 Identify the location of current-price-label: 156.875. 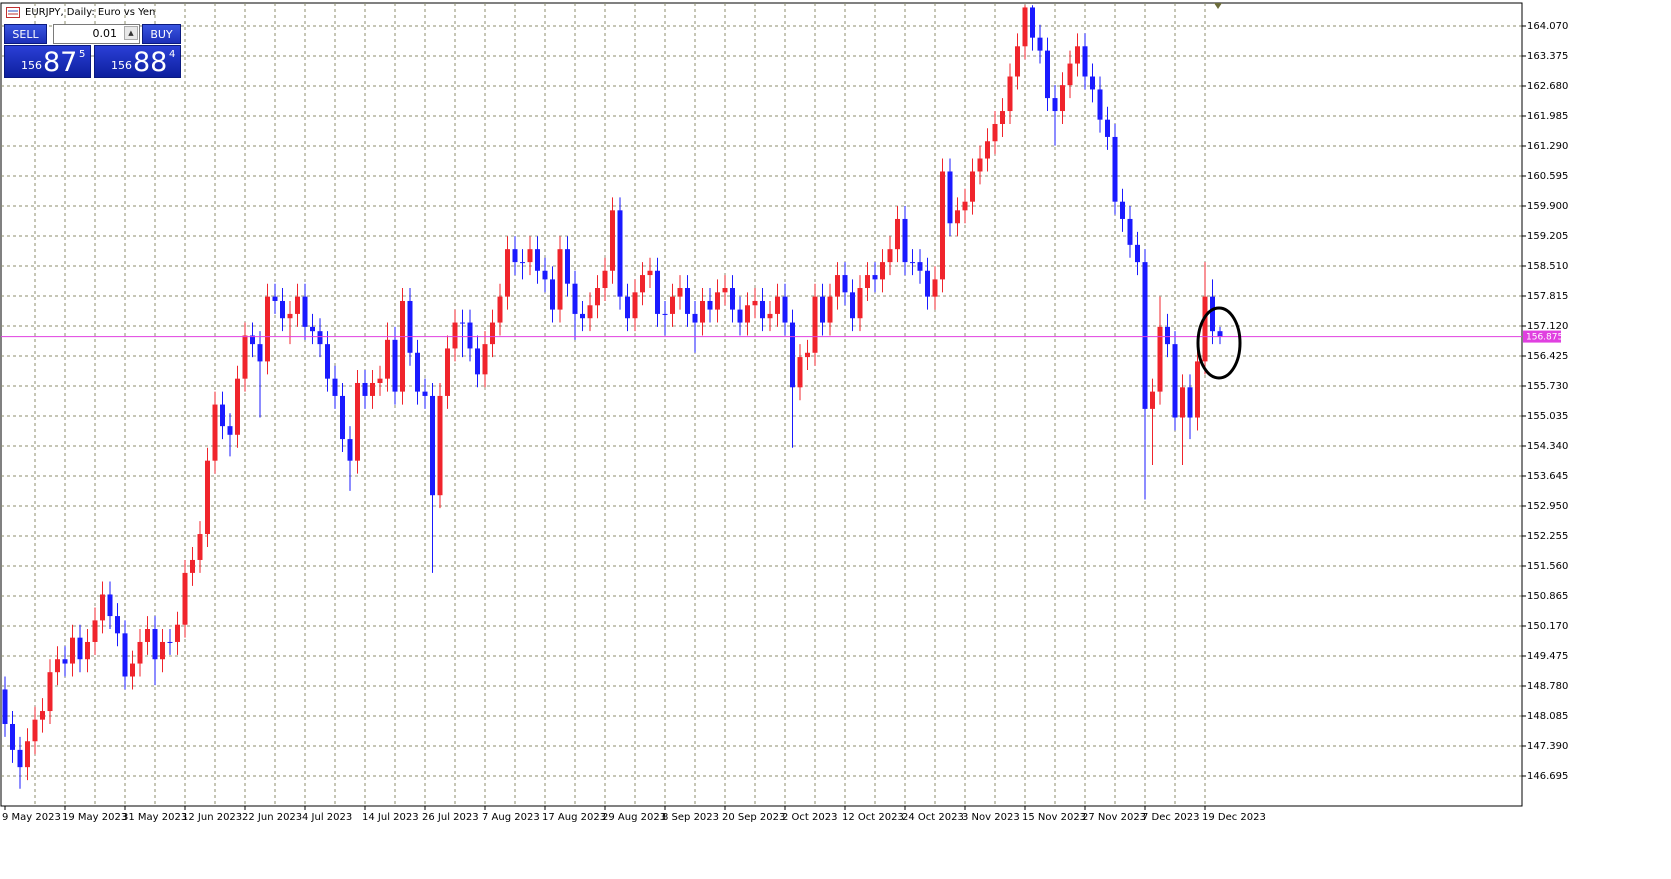
(1544, 338).